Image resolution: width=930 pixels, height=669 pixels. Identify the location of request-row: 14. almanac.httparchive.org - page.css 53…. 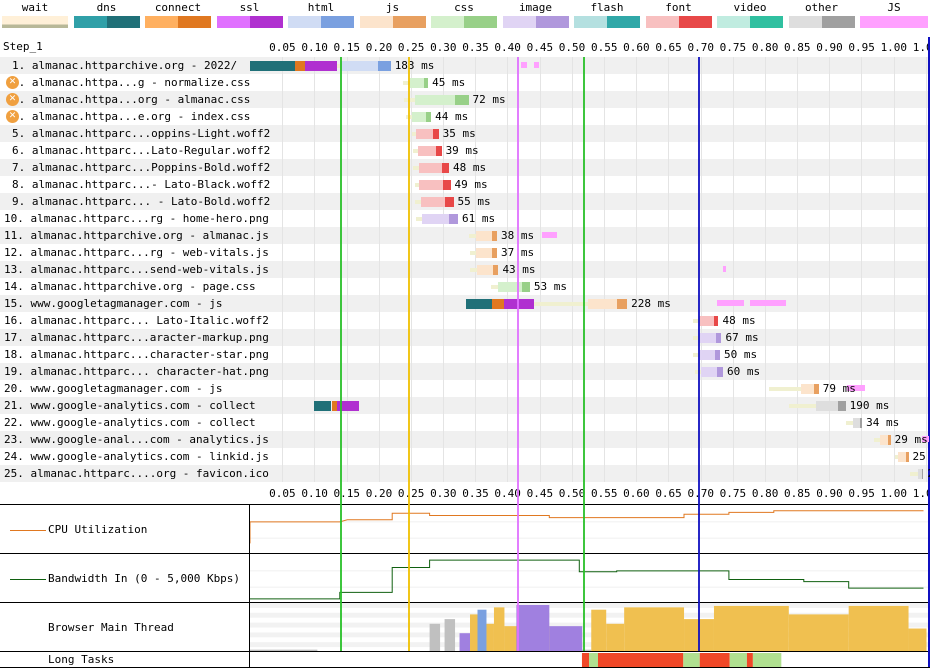
(465, 286).